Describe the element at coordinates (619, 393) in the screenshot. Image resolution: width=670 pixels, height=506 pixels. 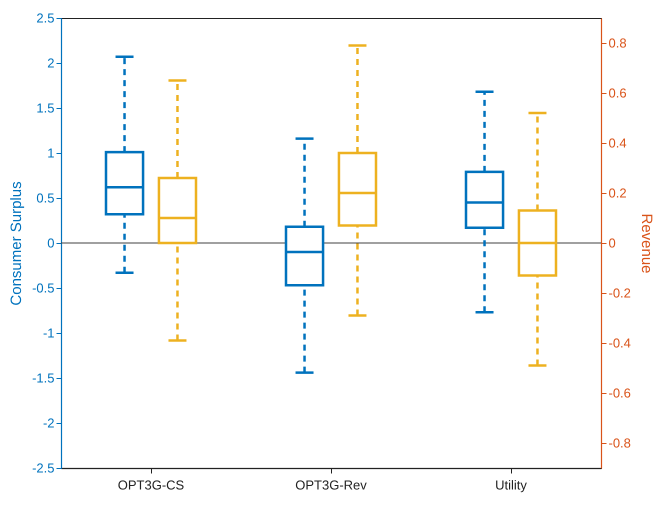
I see `y2-tick-label: -0.6` at that location.